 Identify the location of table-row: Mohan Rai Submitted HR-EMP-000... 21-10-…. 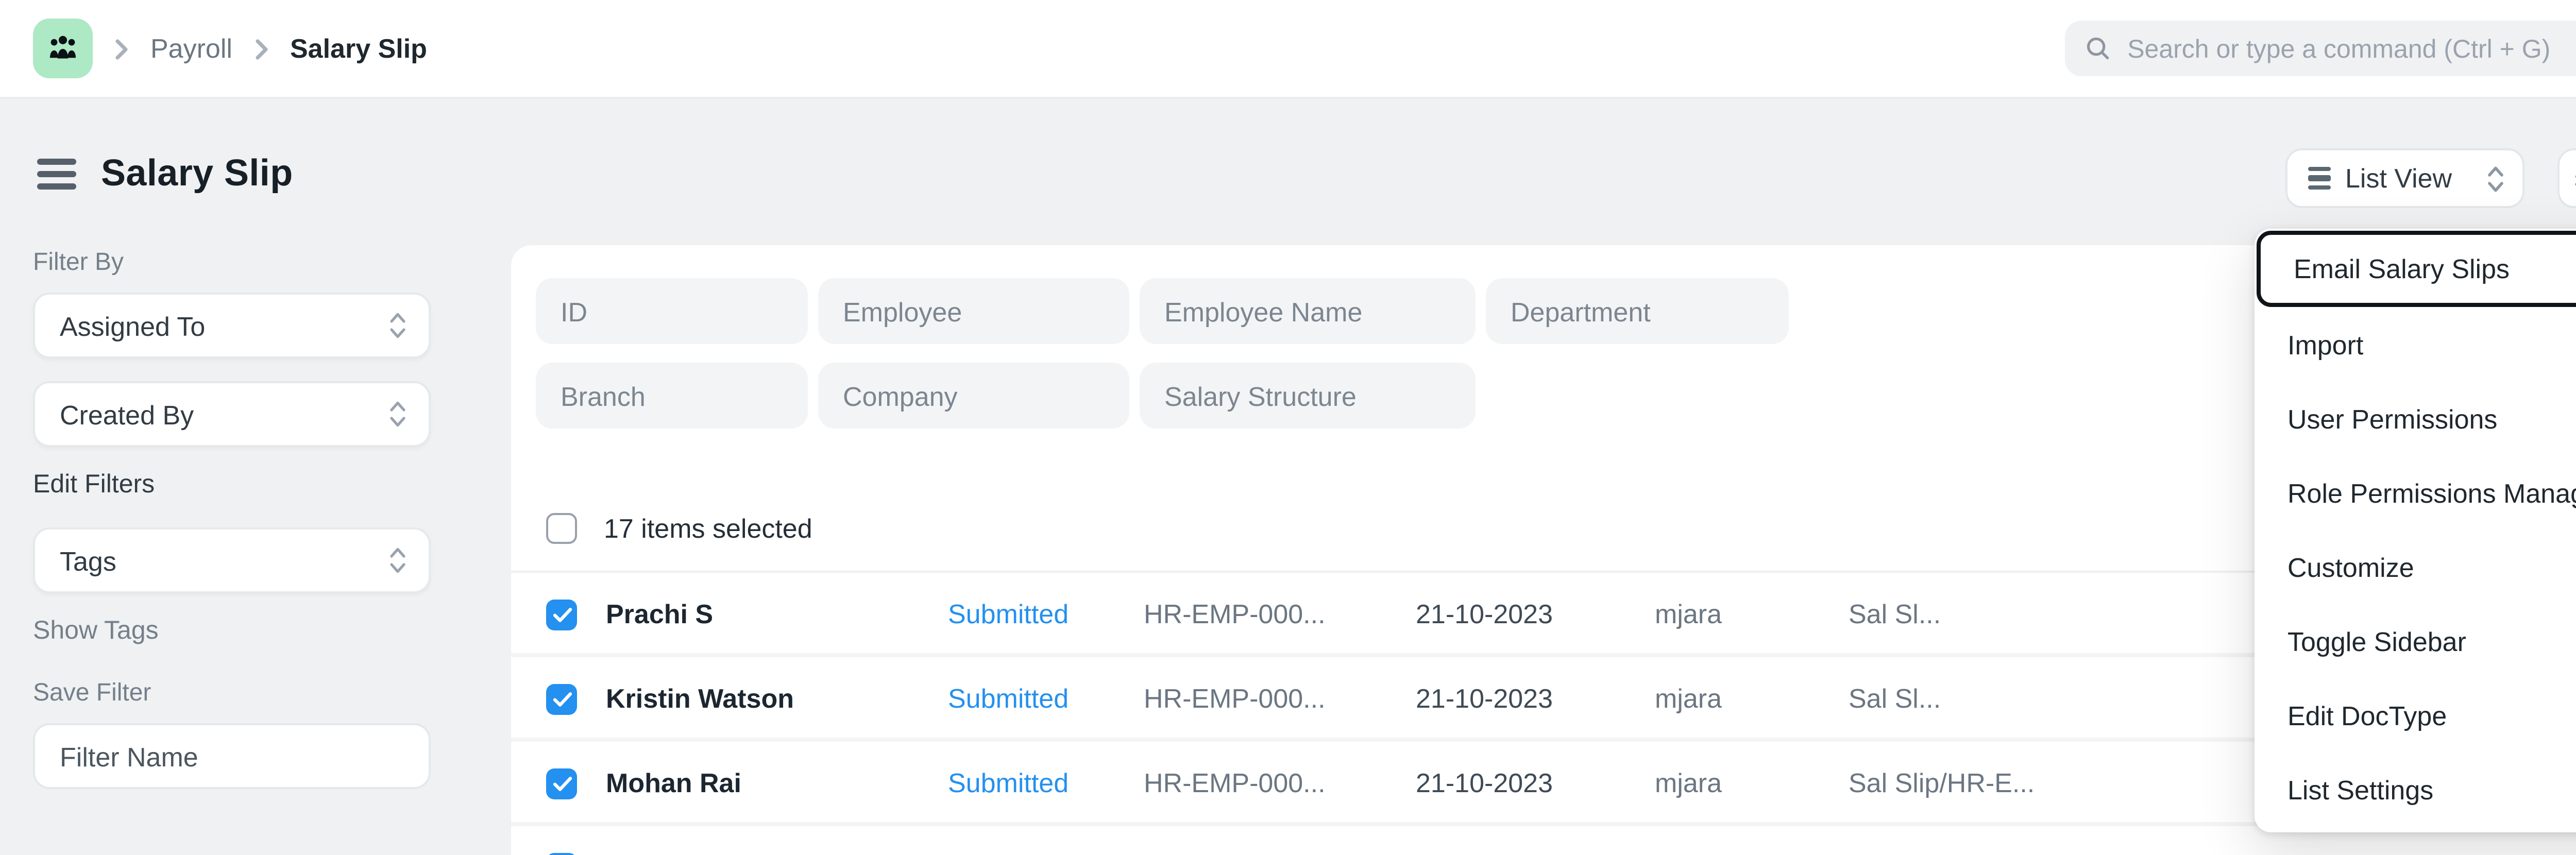
(1543, 784).